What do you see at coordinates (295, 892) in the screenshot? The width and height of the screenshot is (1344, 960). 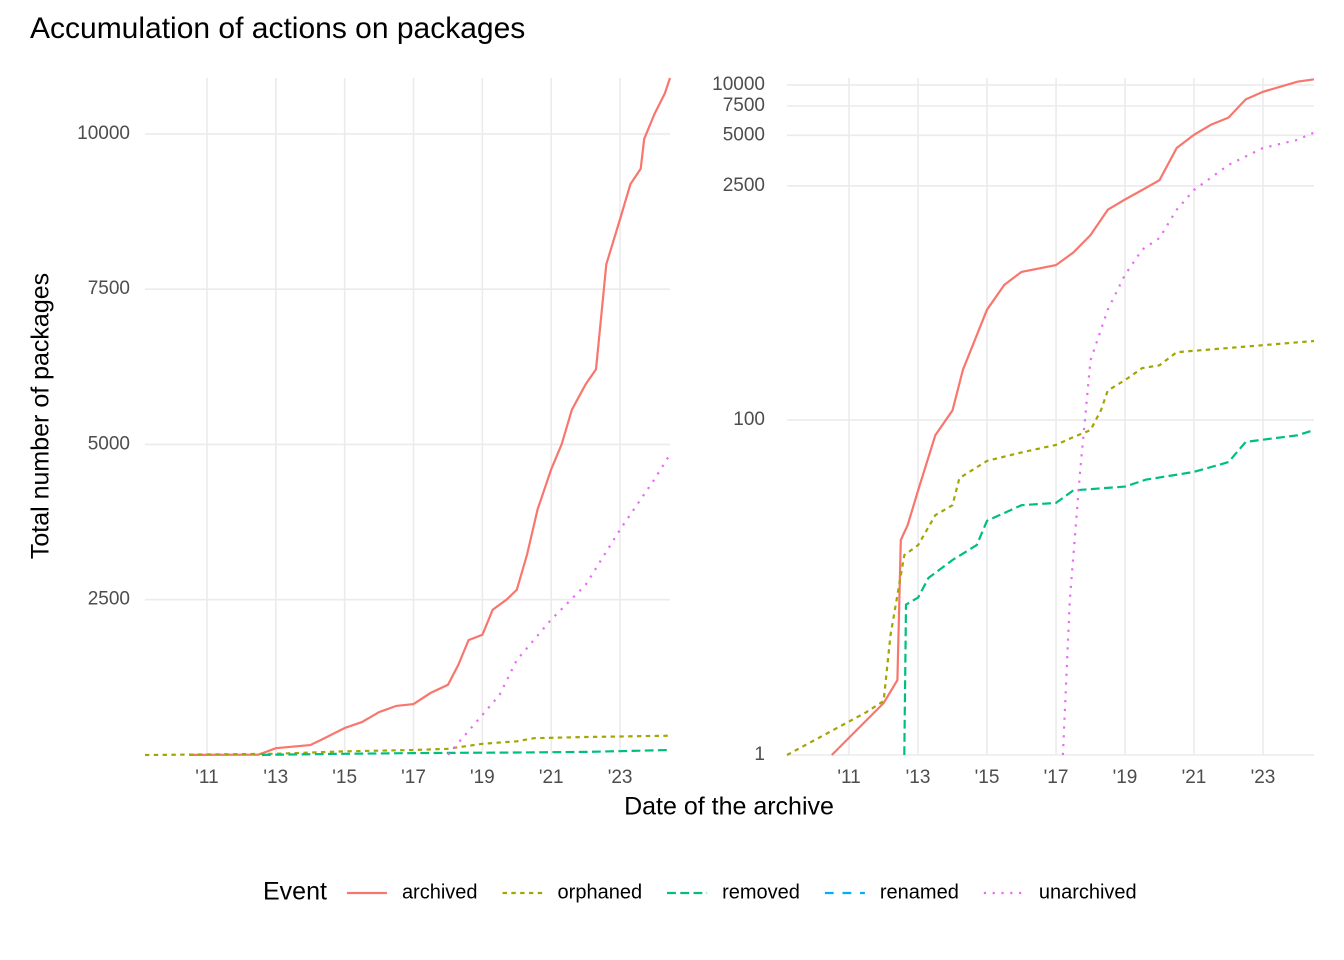 I see `legend-title: Event` at bounding box center [295, 892].